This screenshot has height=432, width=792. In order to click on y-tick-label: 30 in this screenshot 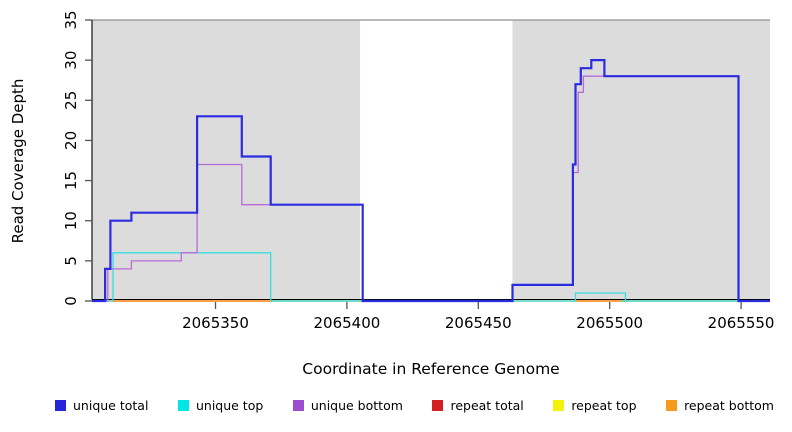, I will do `click(71, 60)`.